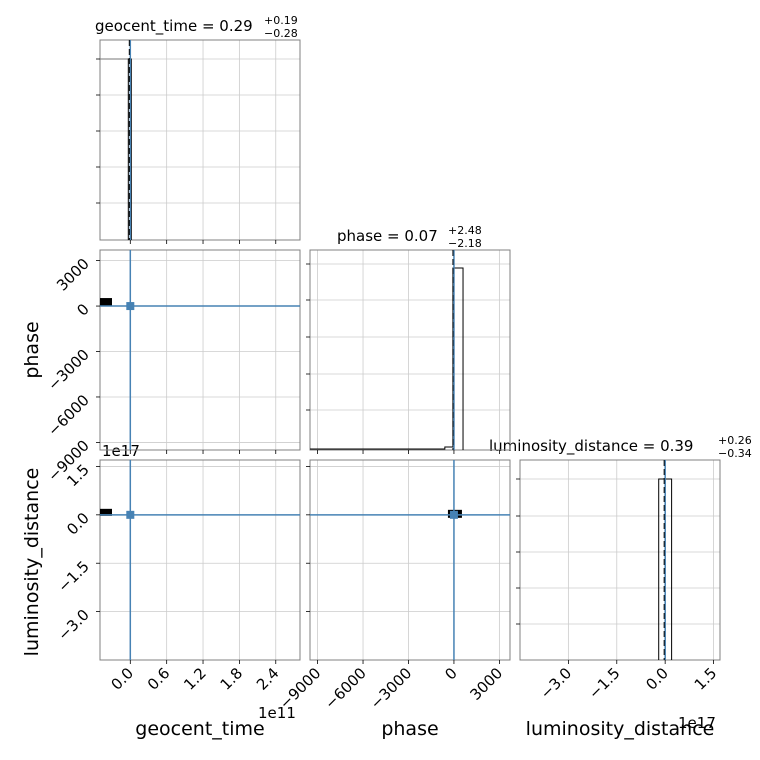  What do you see at coordinates (657, 679) in the screenshot?
I see `ld-hist-xticklabel-2: 0.0` at bounding box center [657, 679].